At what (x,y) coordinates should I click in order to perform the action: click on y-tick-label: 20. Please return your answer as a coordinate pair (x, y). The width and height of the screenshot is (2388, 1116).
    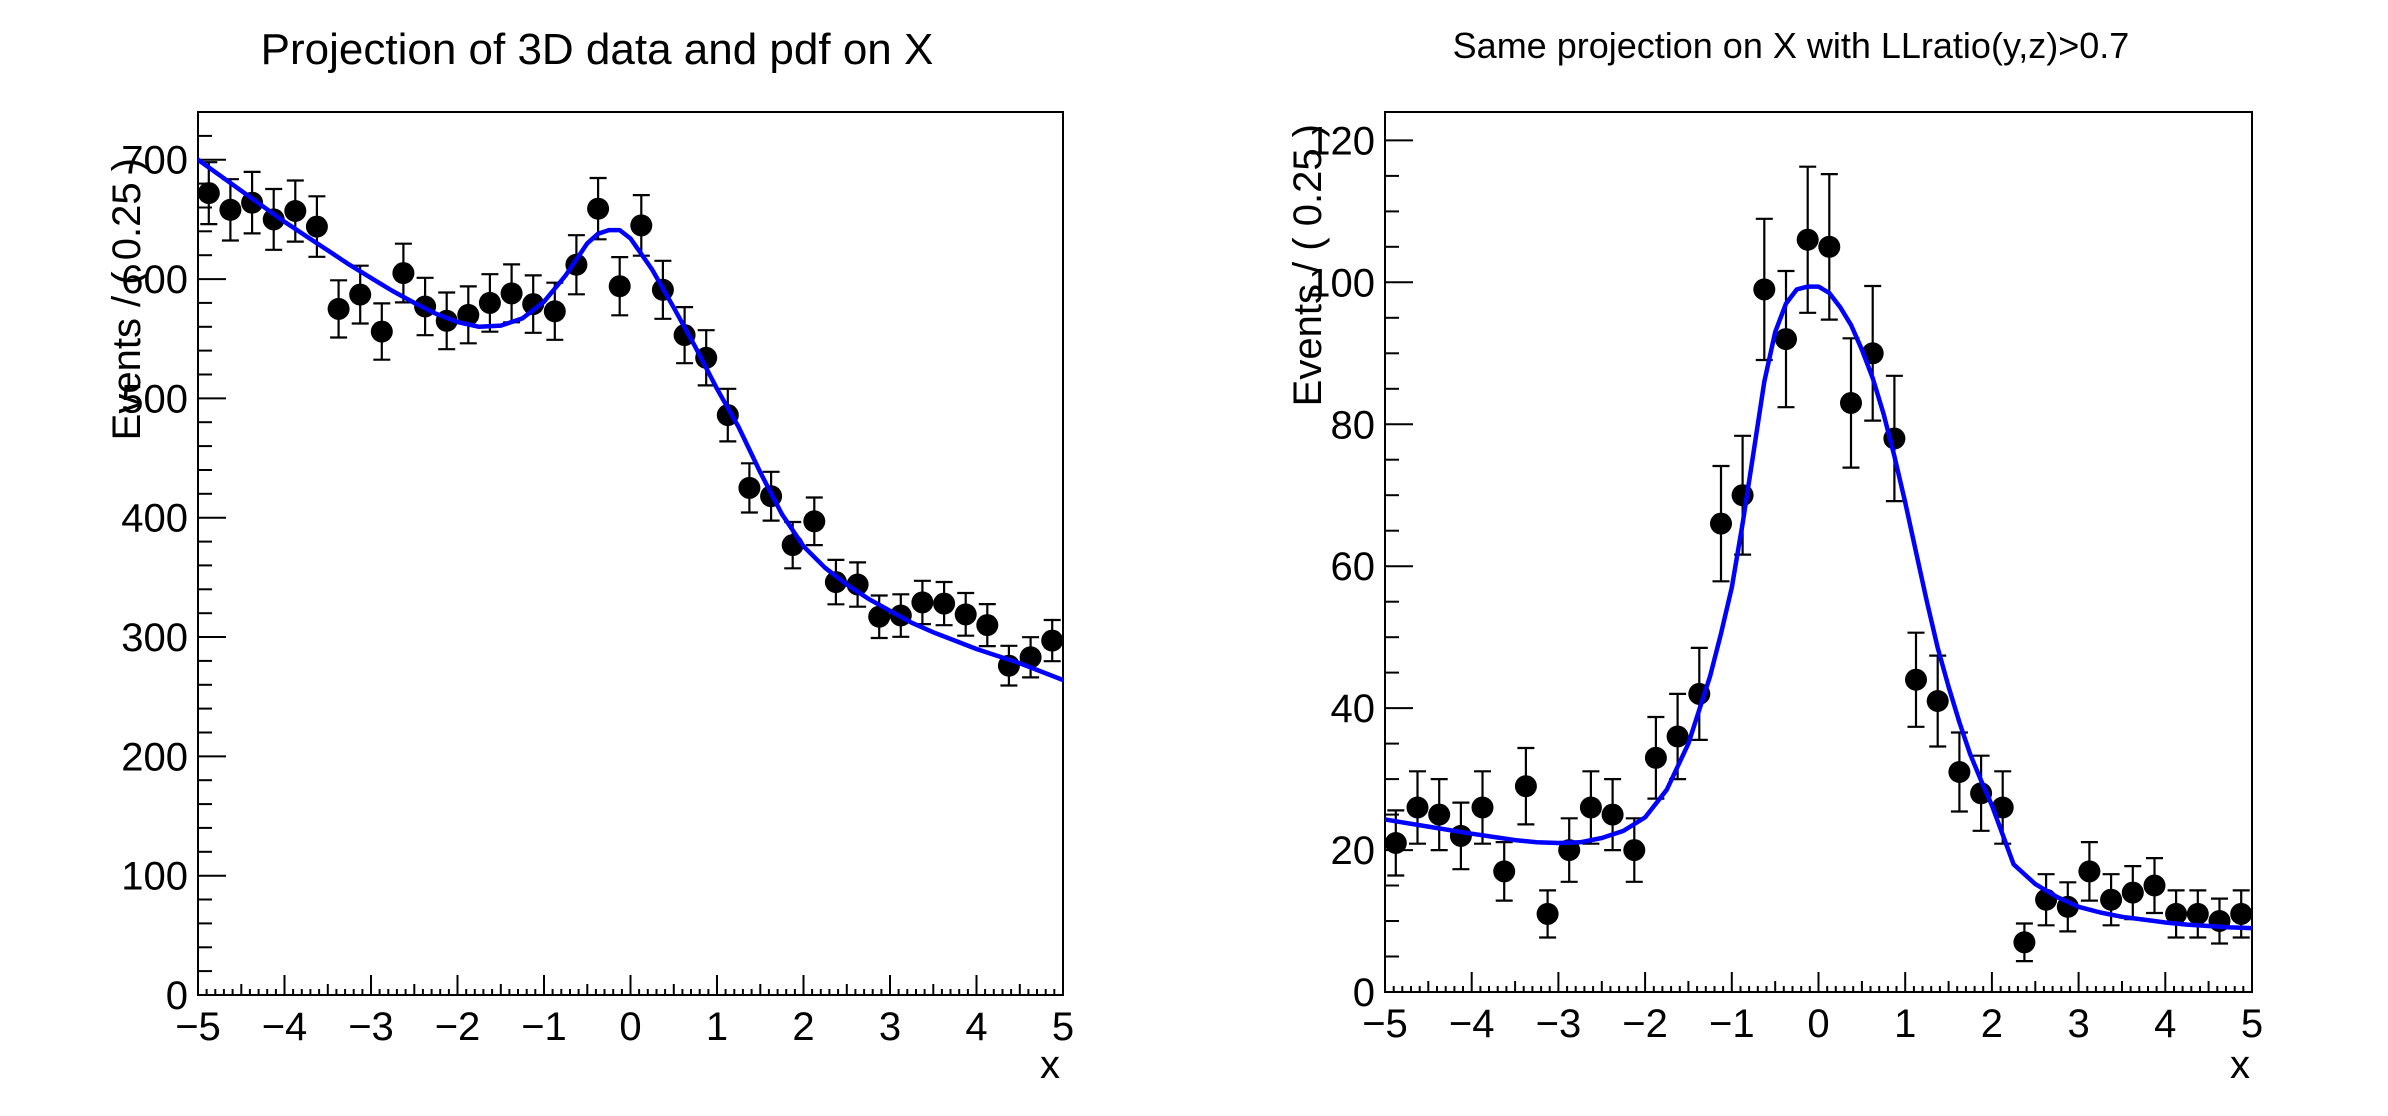
    Looking at the image, I should click on (1353, 851).